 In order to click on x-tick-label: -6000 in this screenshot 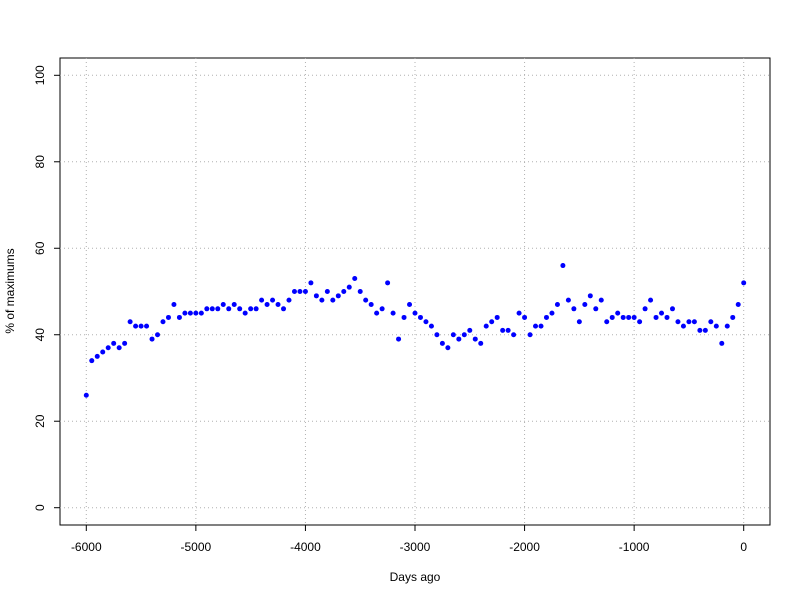, I will do `click(86, 547)`.